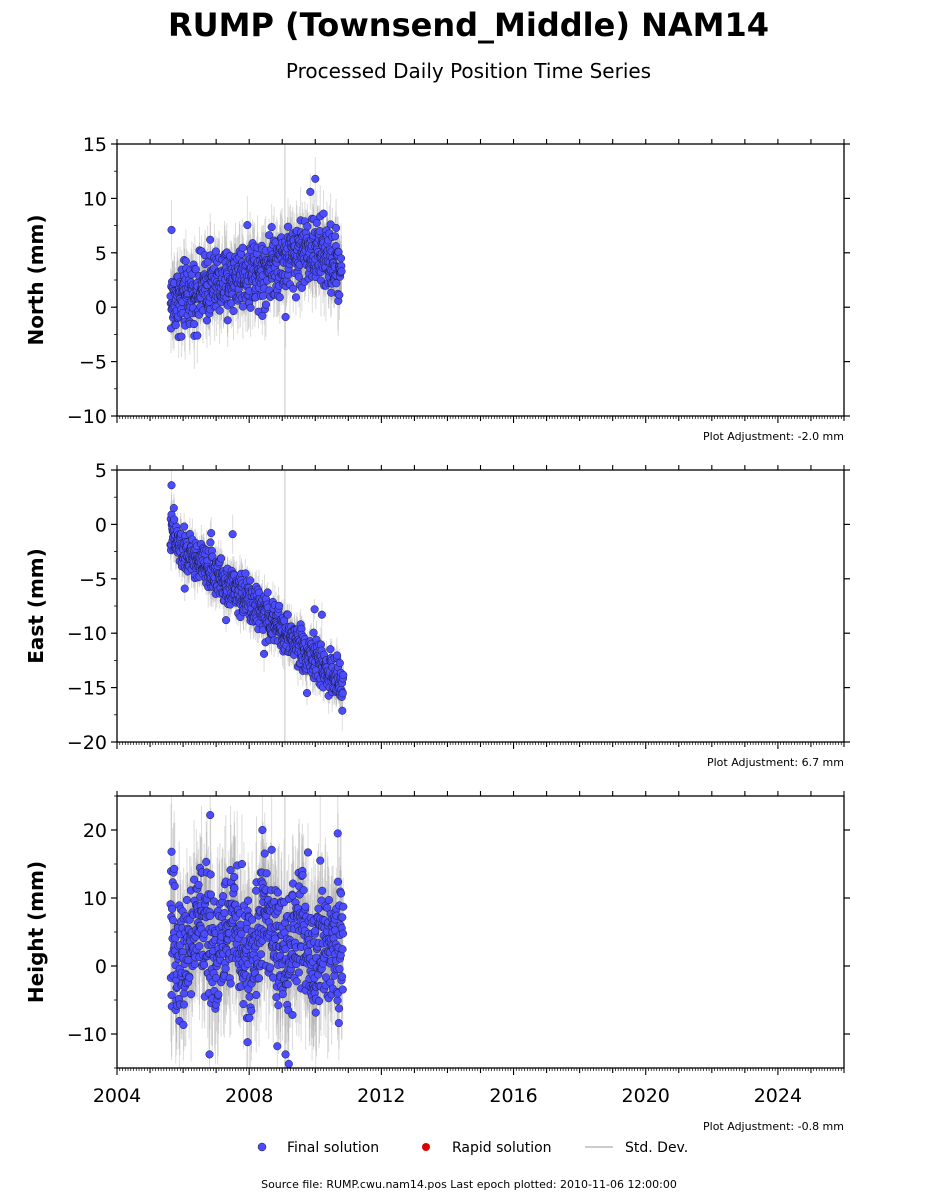 This screenshot has width=937, height=1200. I want to click on y-tick-label: 10, so click(95, 899).